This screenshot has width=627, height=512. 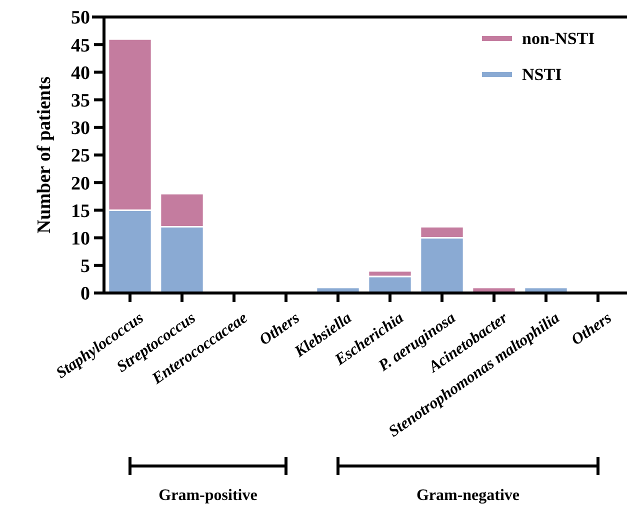 What do you see at coordinates (80, 239) in the screenshot?
I see `y-tick-label: 10` at bounding box center [80, 239].